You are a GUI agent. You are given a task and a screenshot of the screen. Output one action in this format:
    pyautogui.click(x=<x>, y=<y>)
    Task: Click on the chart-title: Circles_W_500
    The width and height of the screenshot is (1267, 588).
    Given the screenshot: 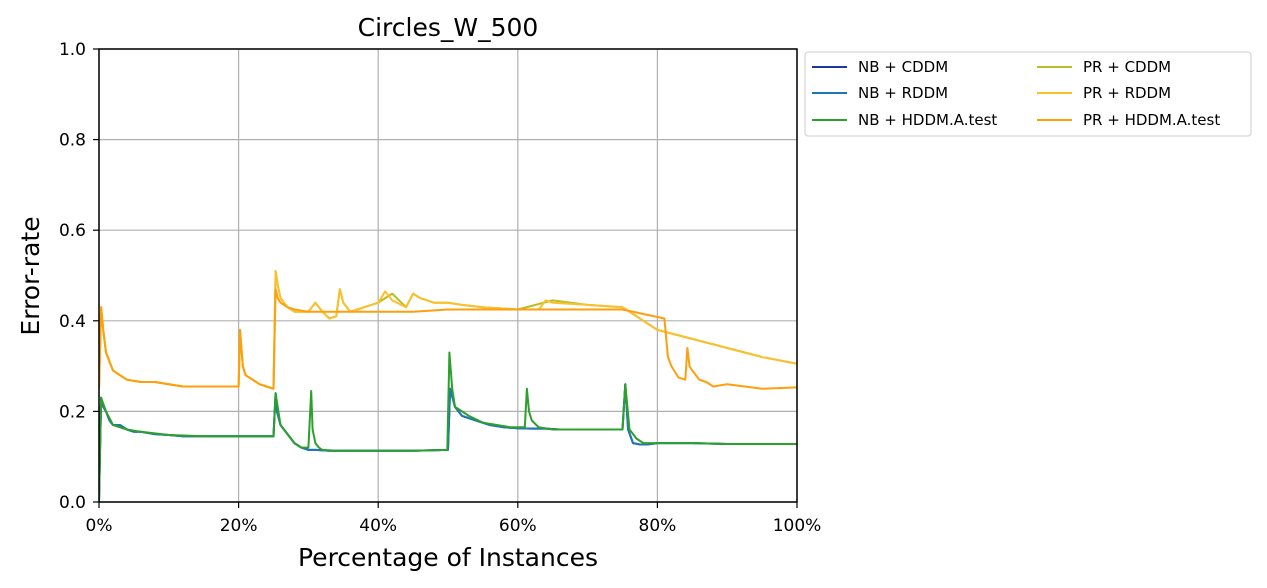 What is the action you would take?
    pyautogui.click(x=448, y=27)
    